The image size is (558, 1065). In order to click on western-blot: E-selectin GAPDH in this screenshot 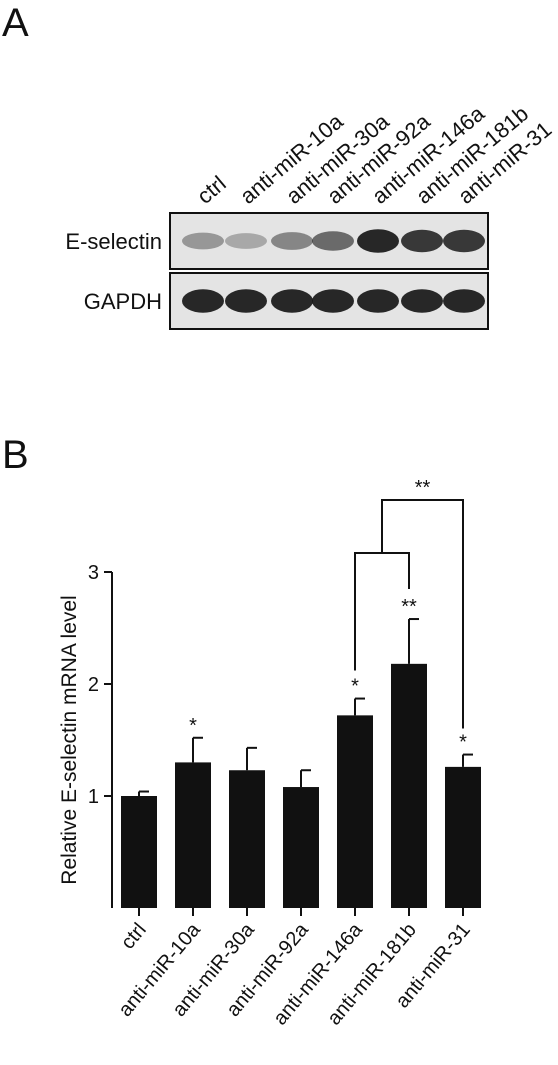, I will do `click(277, 271)`.